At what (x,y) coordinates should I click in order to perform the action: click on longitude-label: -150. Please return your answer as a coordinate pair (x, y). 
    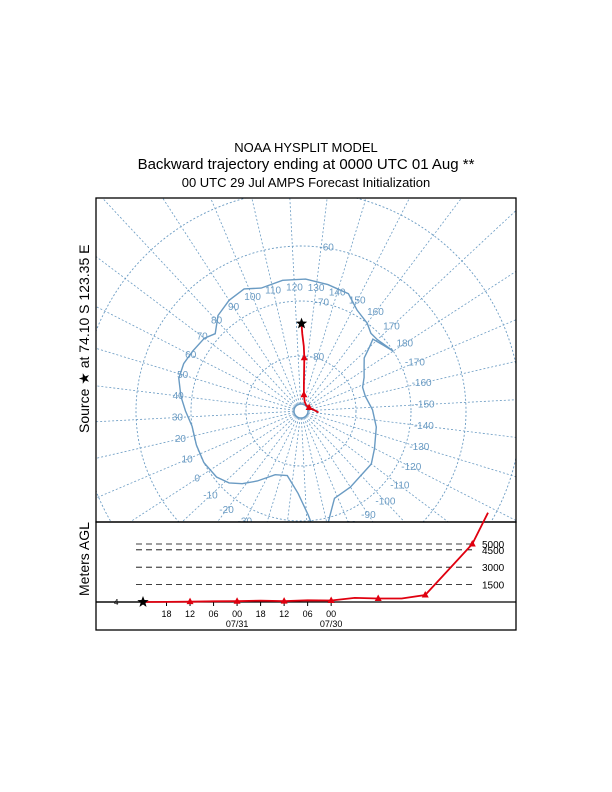
    Looking at the image, I should click on (425, 405).